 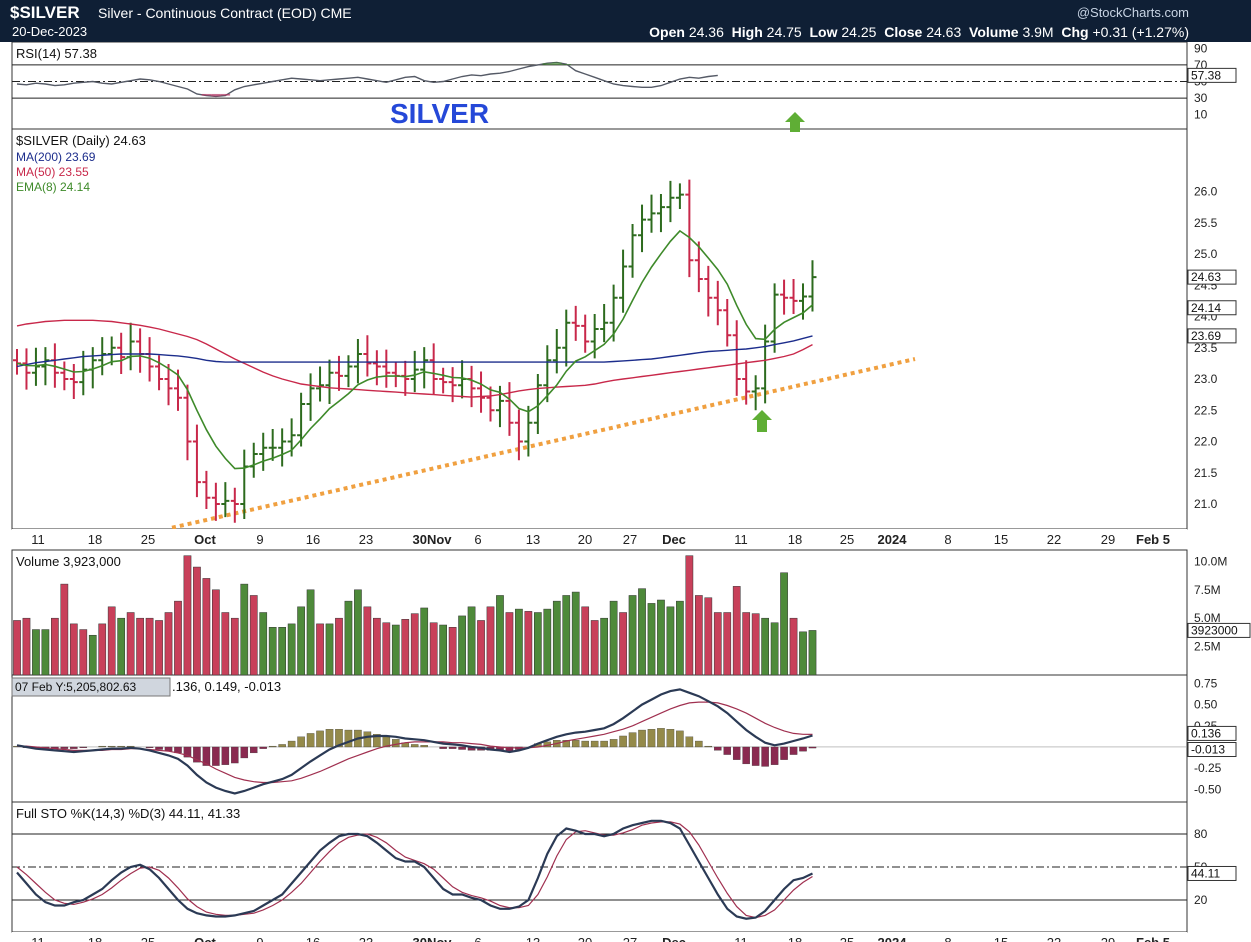 What do you see at coordinates (1206, 705) in the screenshot?
I see `macd-tick: 0.50` at bounding box center [1206, 705].